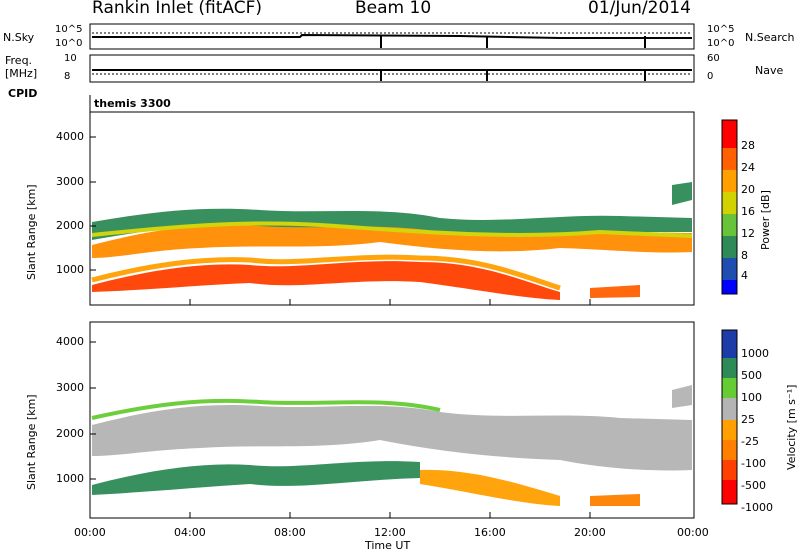 This screenshot has height=554, width=800. What do you see at coordinates (490, 487) in the screenshot?
I see `velocity-lower-orange` at bounding box center [490, 487].